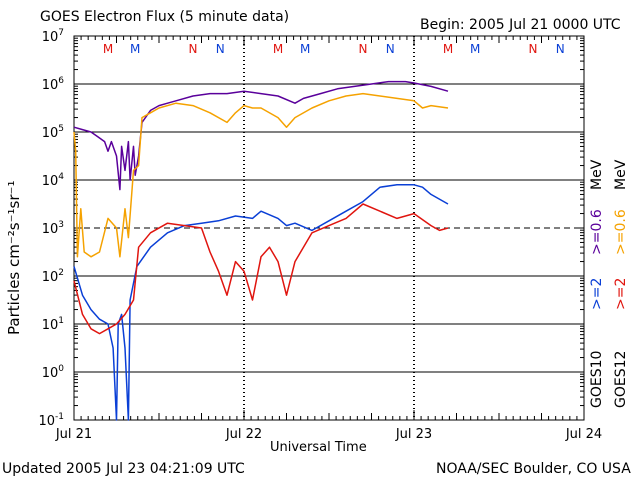  Describe the element at coordinates (53, 84) in the screenshot. I see `y-tick-label: 10⁶` at that location.